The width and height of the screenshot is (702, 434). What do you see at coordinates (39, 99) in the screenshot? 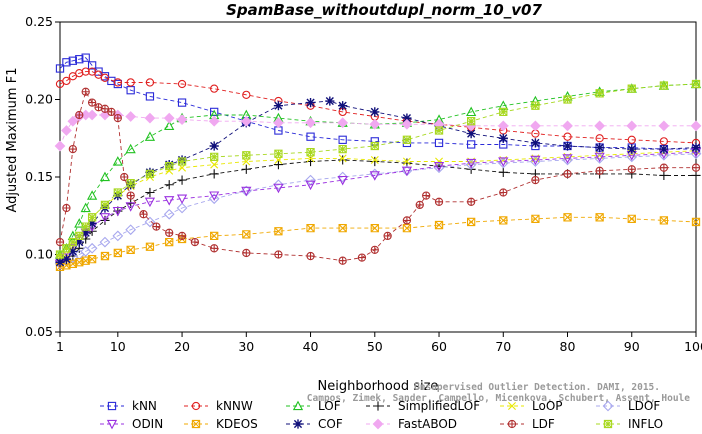
I see `y-tick-label: 0.20` at bounding box center [39, 99].